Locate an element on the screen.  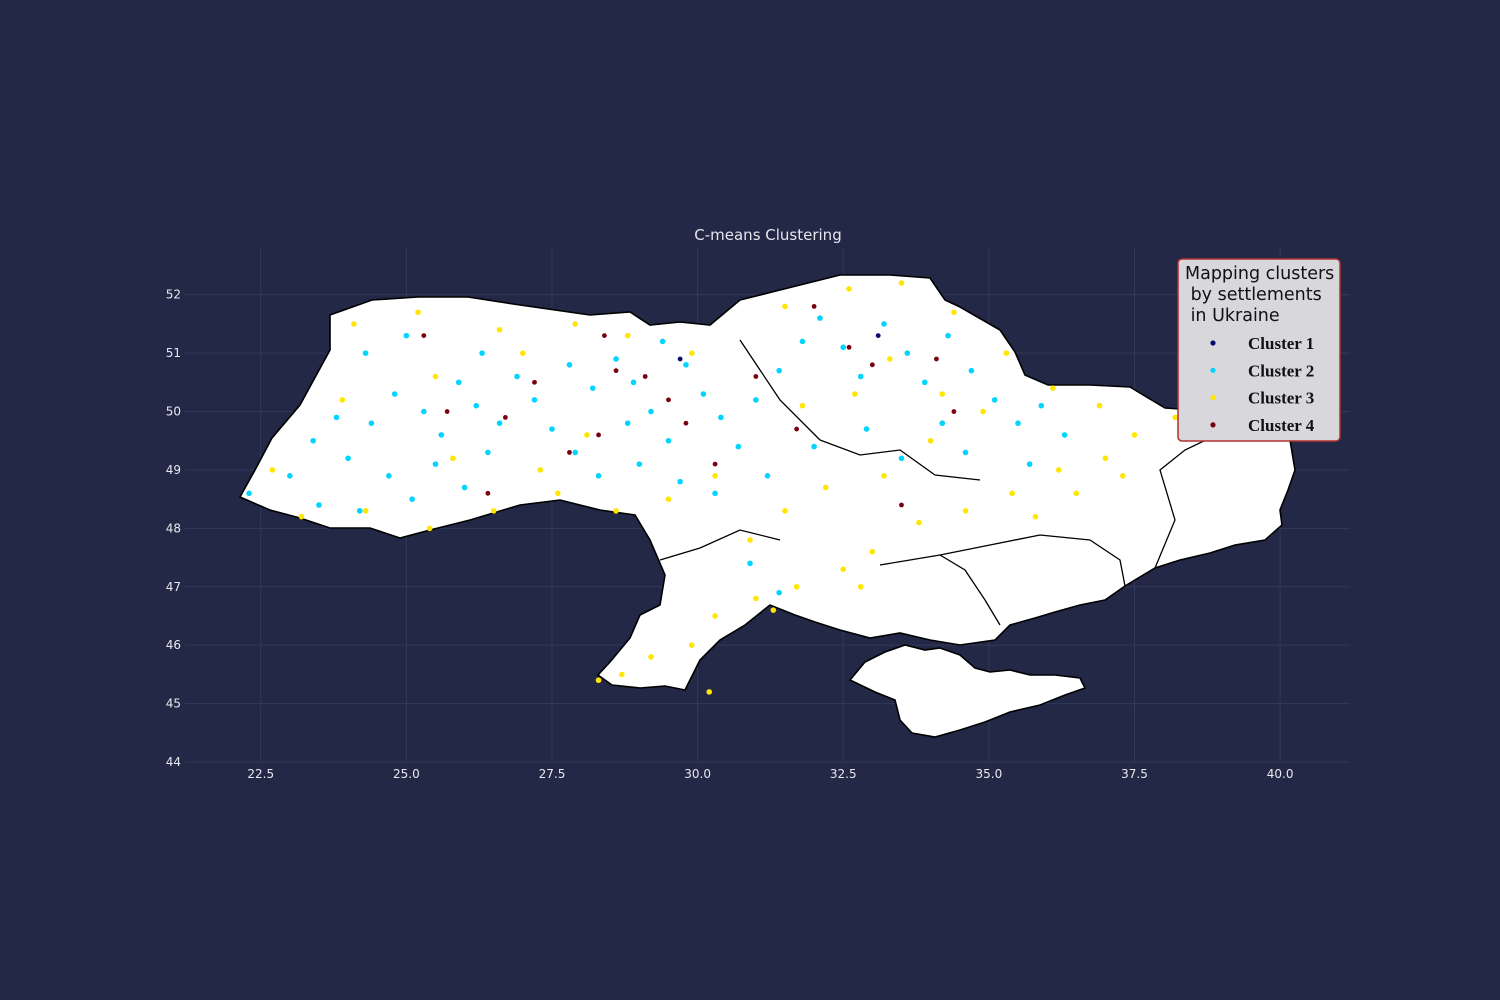
y-tick-label: 45 is located at coordinates (173, 704).